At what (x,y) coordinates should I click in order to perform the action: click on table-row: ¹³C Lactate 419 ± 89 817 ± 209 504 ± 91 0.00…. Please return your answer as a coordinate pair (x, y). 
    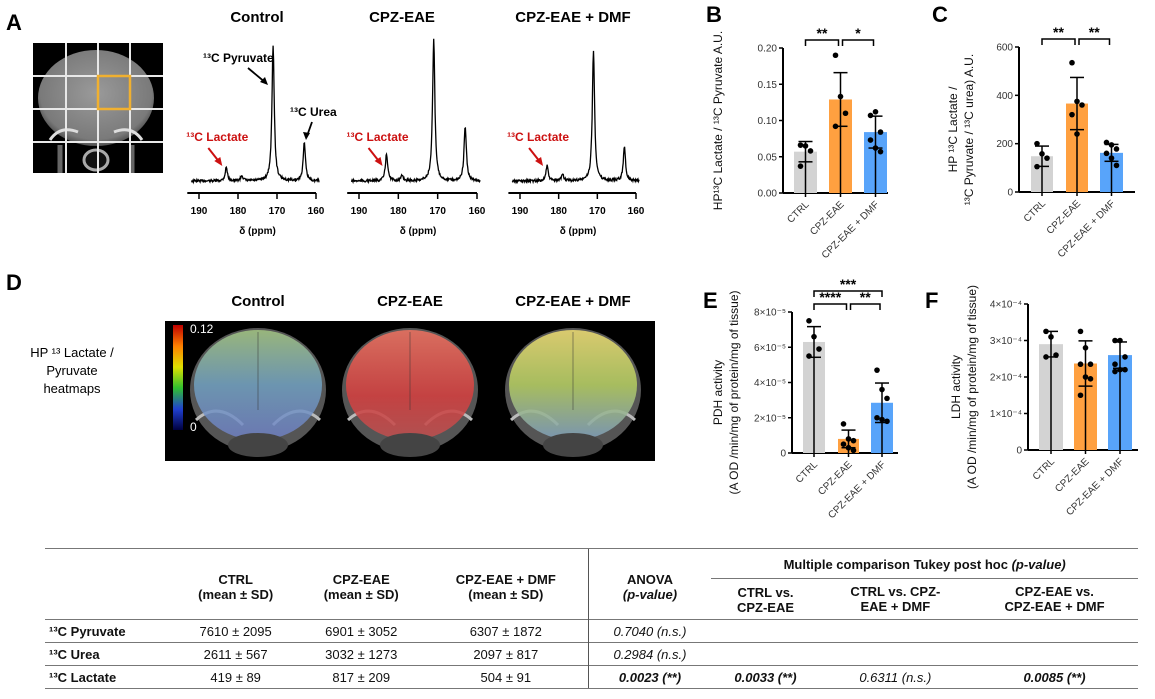
    Looking at the image, I should click on (591, 677).